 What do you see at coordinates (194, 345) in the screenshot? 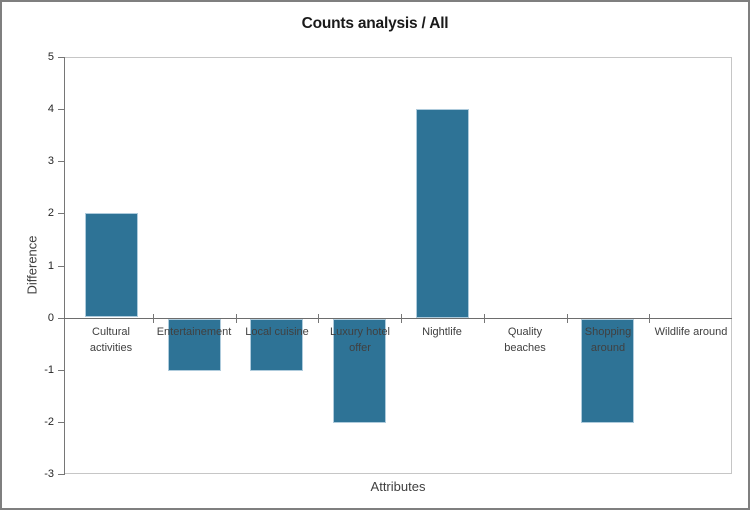
I see `bar-entertainement` at bounding box center [194, 345].